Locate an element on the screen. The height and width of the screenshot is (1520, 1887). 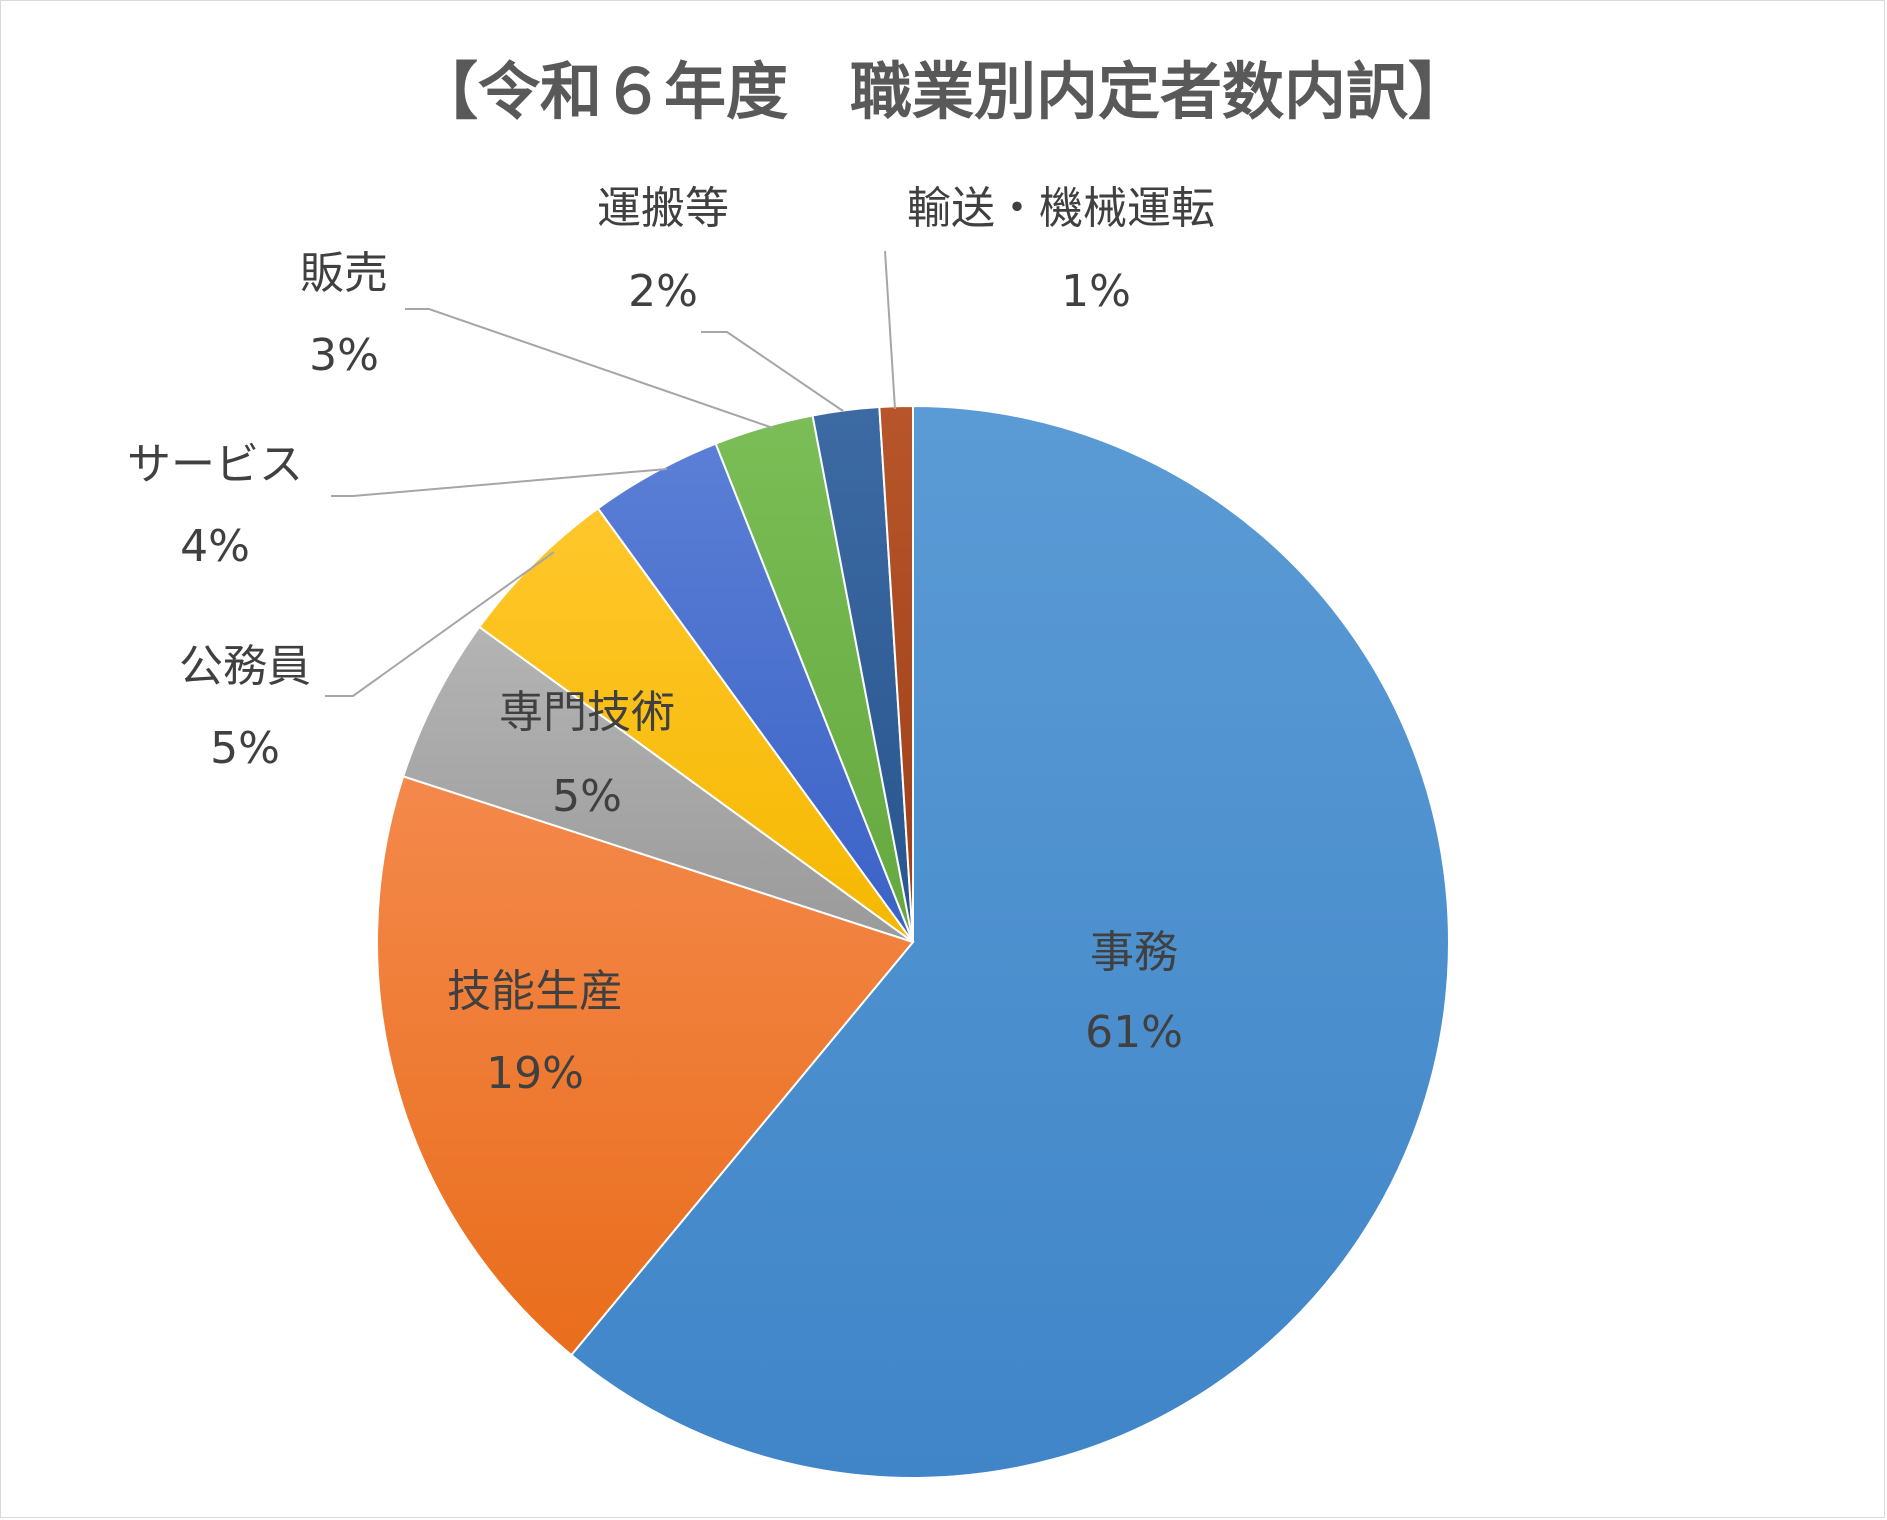
slice-name-label: 輸送・機械運転 is located at coordinates (1061, 208).